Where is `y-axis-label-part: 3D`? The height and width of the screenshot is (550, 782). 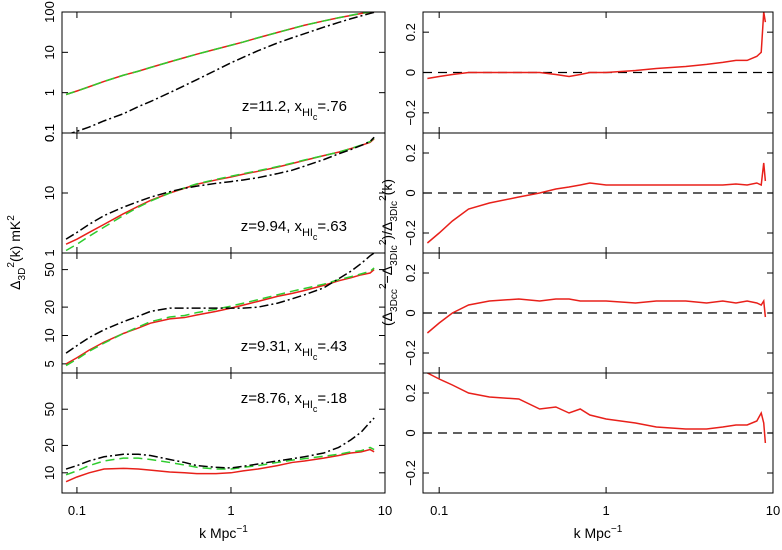
y-axis-label-part: 3D is located at coordinates (22, 274).